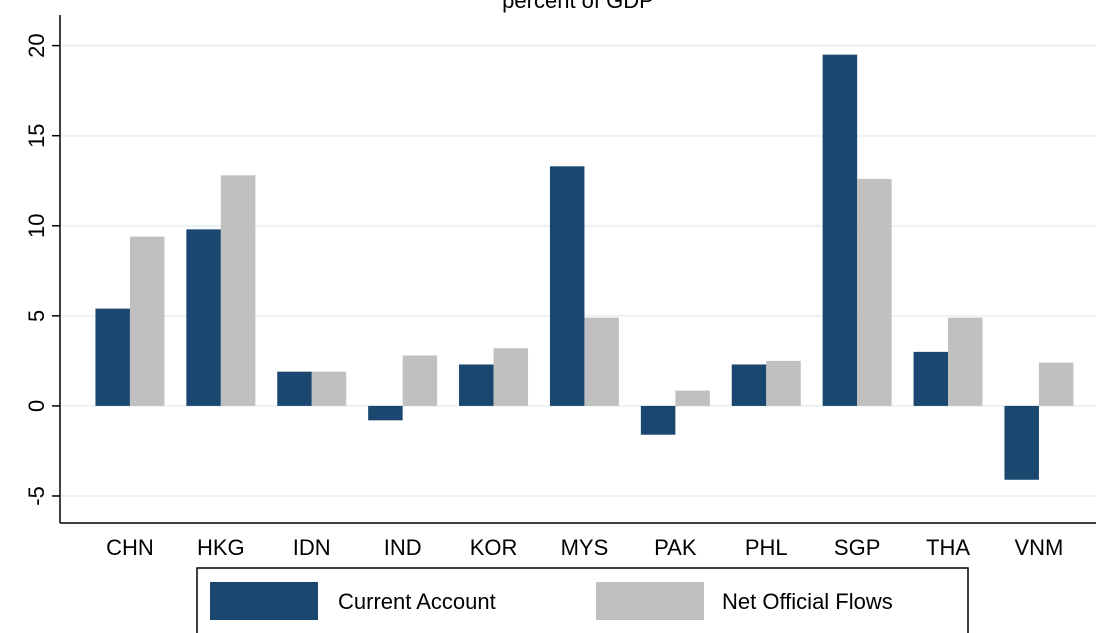  What do you see at coordinates (312, 547) in the screenshot?
I see `x-tick-label: IDN` at bounding box center [312, 547].